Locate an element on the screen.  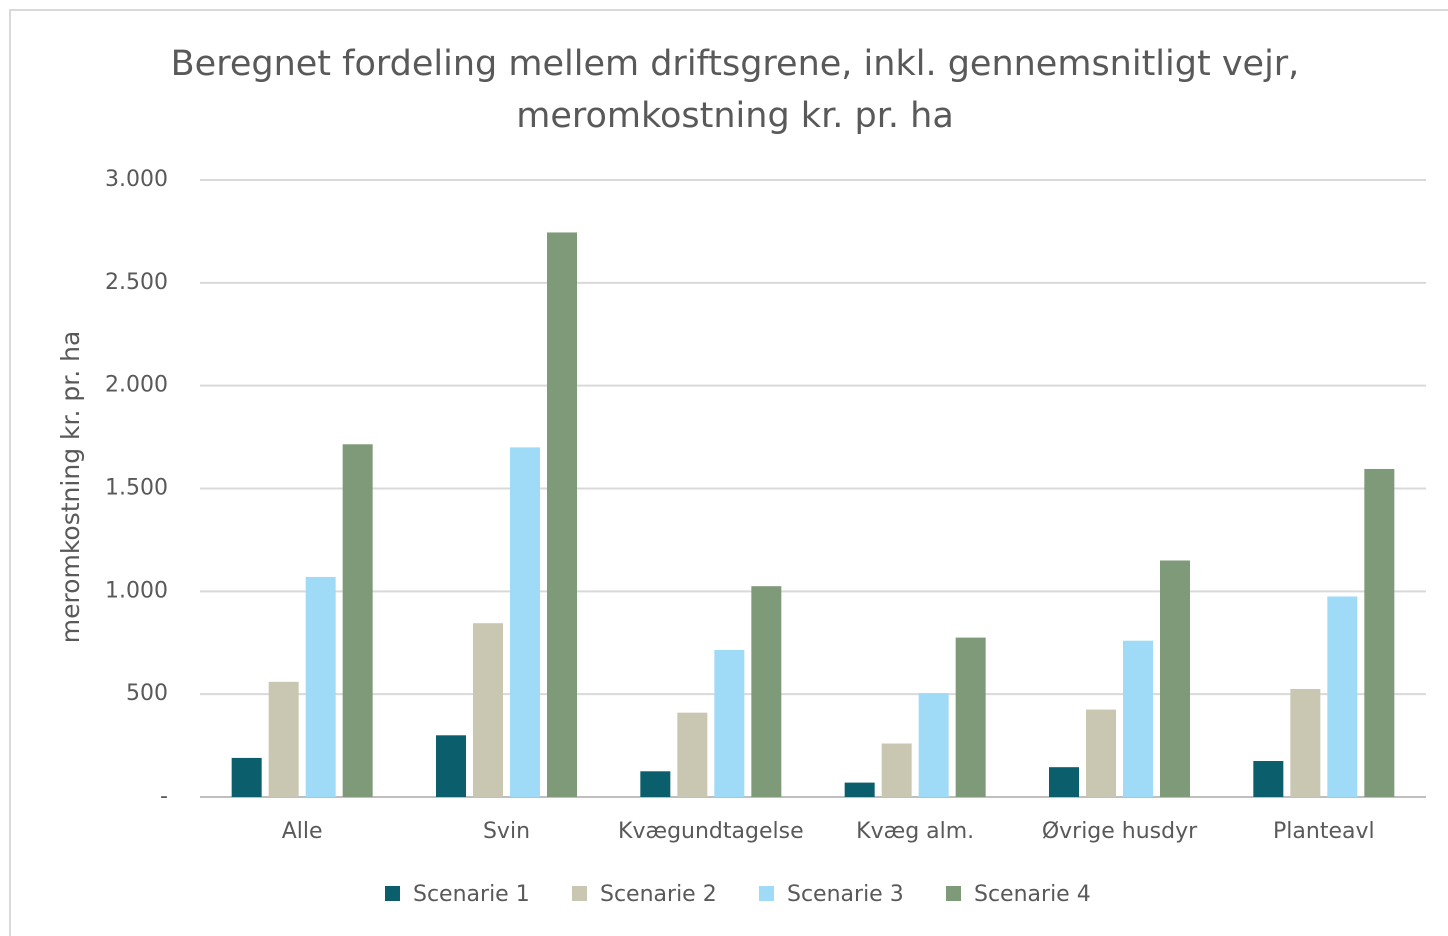
x-tick-label: Kvægundtagelse is located at coordinates (711, 831).